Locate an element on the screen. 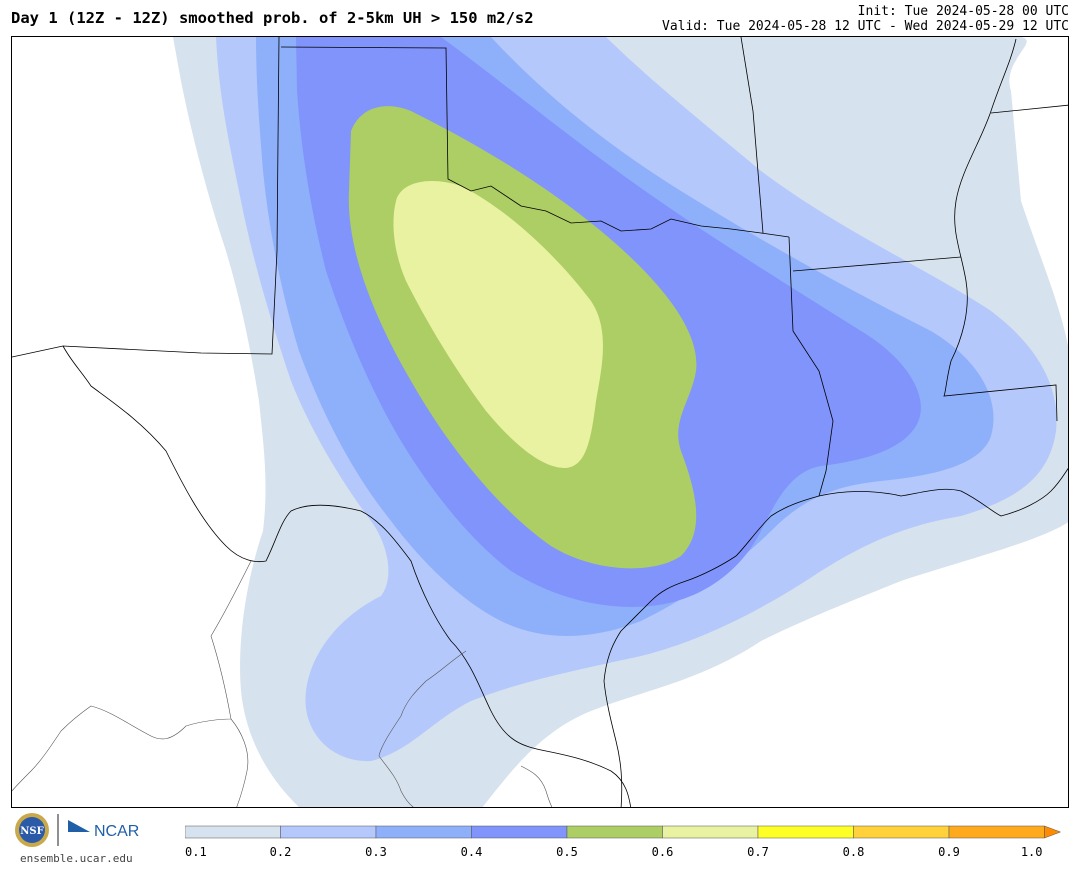 Image resolution: width=1080 pixels, height=871 pixels. colorbar-tick-label: 0.6 is located at coordinates (663, 852).